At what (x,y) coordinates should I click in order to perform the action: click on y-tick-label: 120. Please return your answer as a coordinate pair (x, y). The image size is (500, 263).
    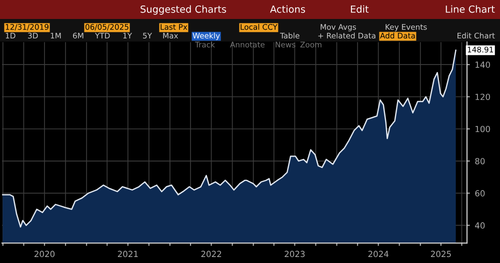
    Looking at the image, I should click on (483, 97).